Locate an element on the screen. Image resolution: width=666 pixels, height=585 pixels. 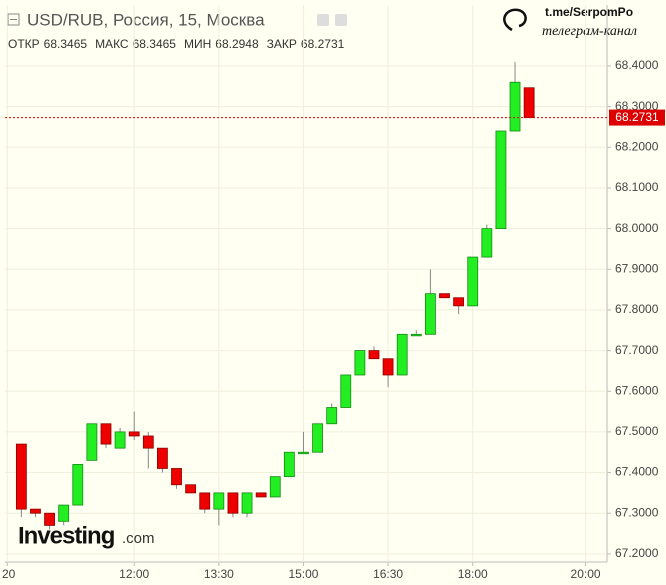
y-tick-label: 68.2000 is located at coordinates (637, 146).